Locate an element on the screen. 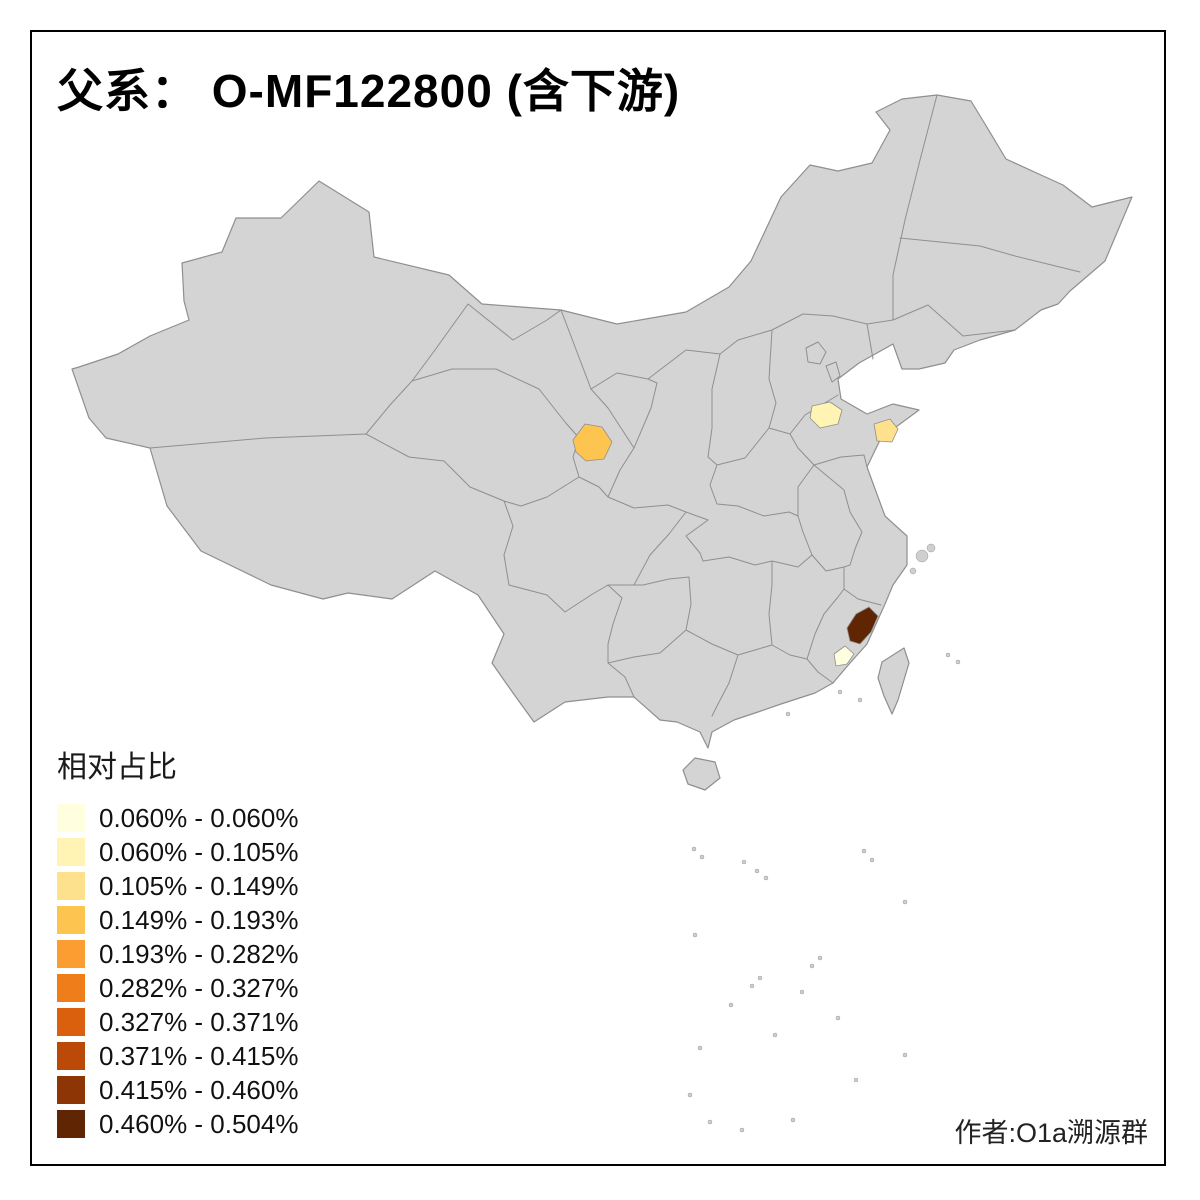  legend-label: 0.060% - 0.105% is located at coordinates (199, 852).